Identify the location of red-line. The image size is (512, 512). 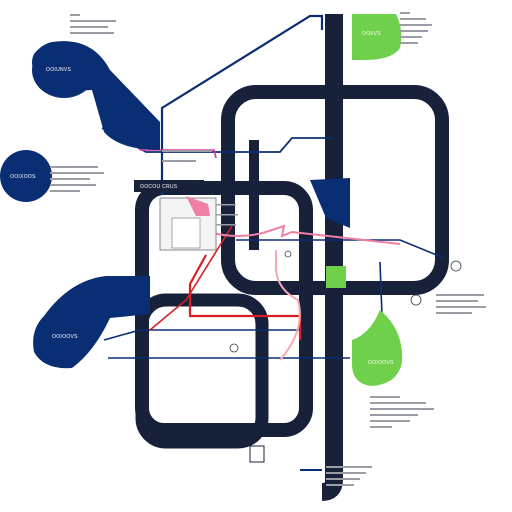
(245, 297).